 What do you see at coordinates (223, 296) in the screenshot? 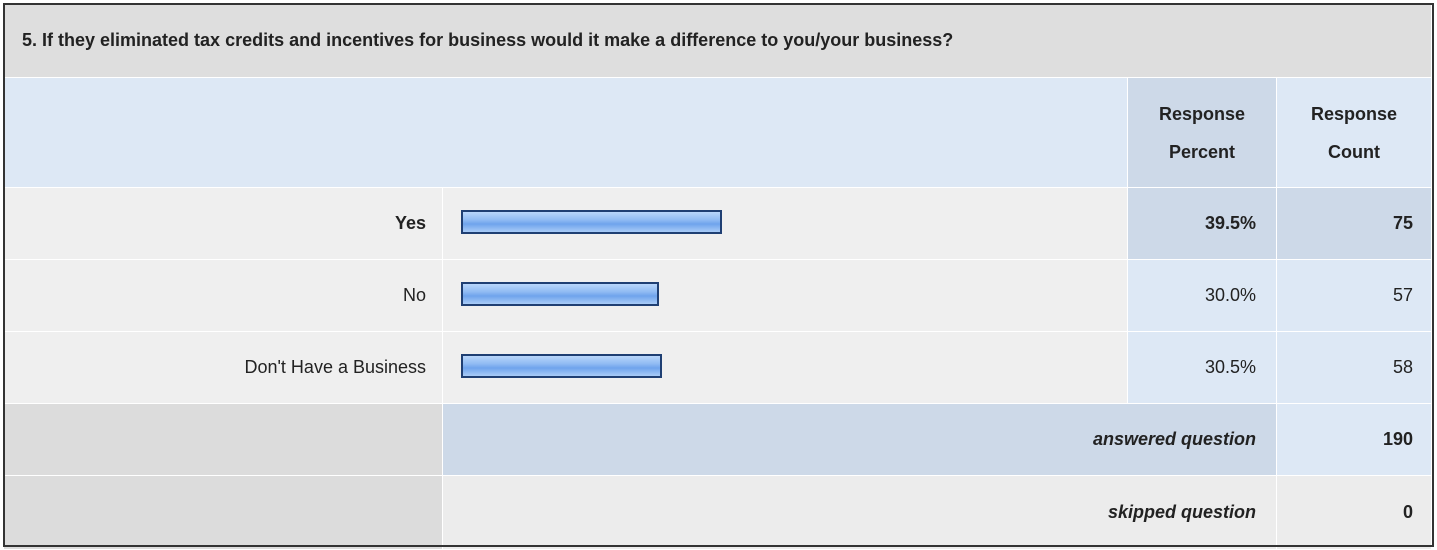
I see `answer-label: No` at bounding box center [223, 296].